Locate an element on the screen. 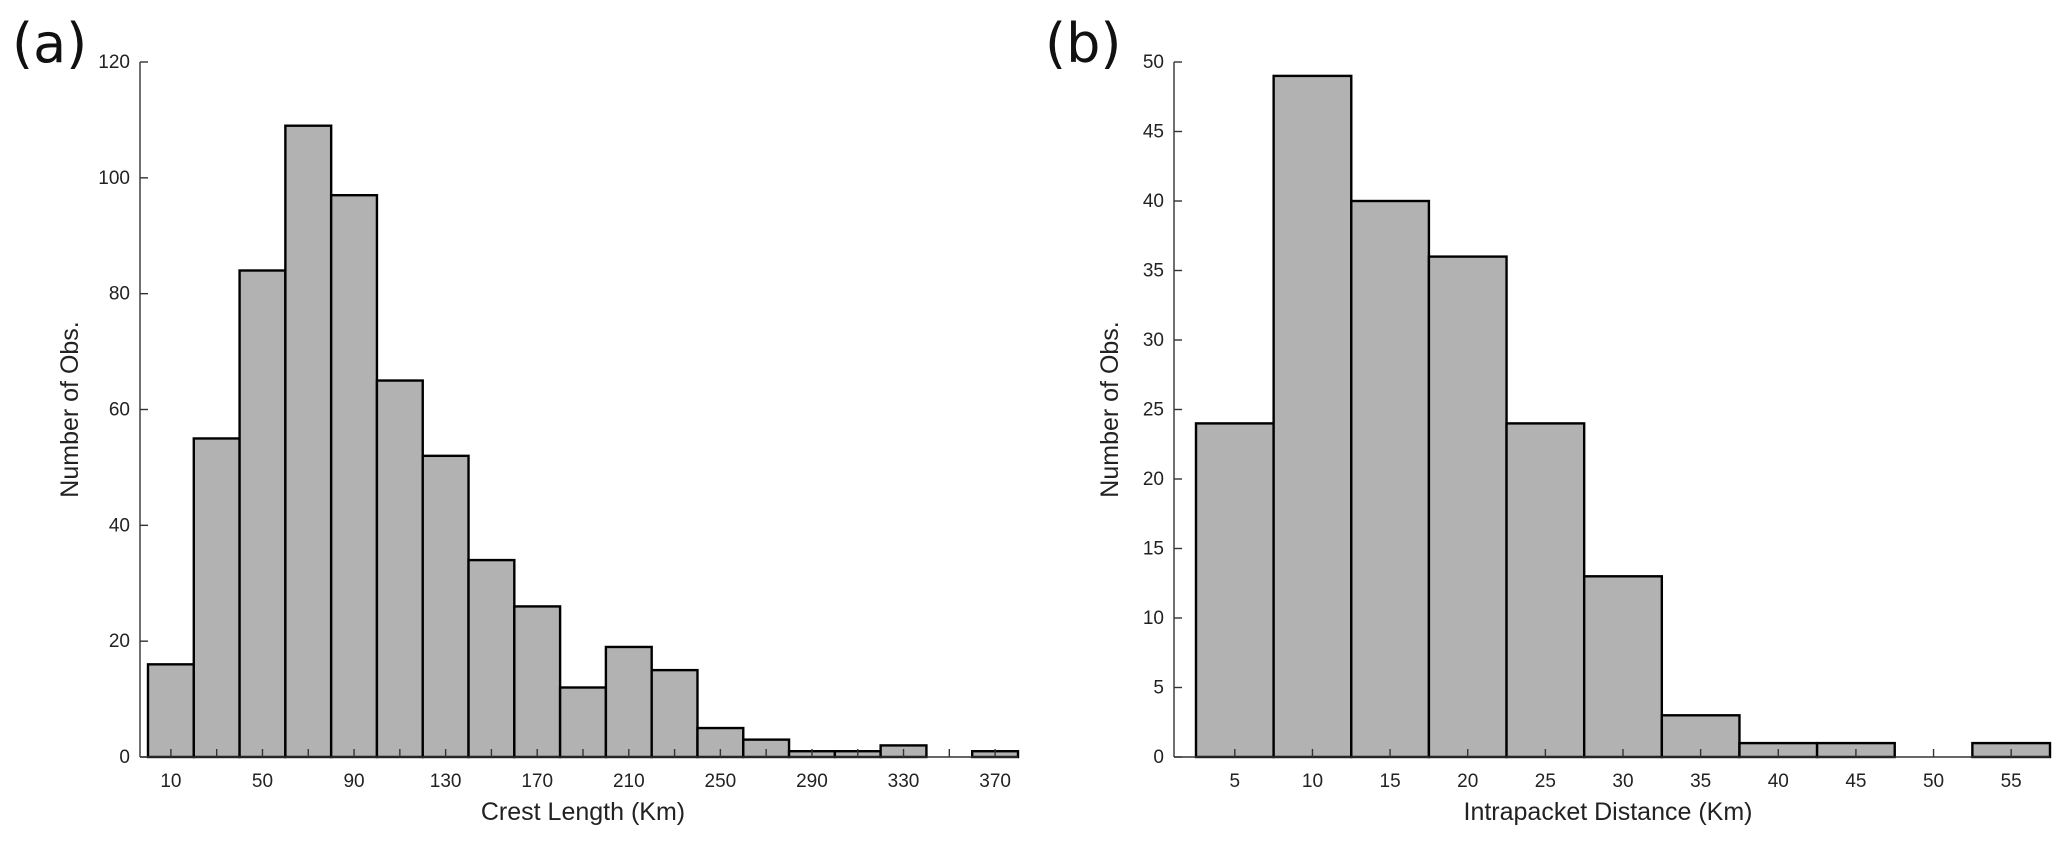 The height and width of the screenshot is (846, 2067). x-tick-label: 30 is located at coordinates (1622, 781).